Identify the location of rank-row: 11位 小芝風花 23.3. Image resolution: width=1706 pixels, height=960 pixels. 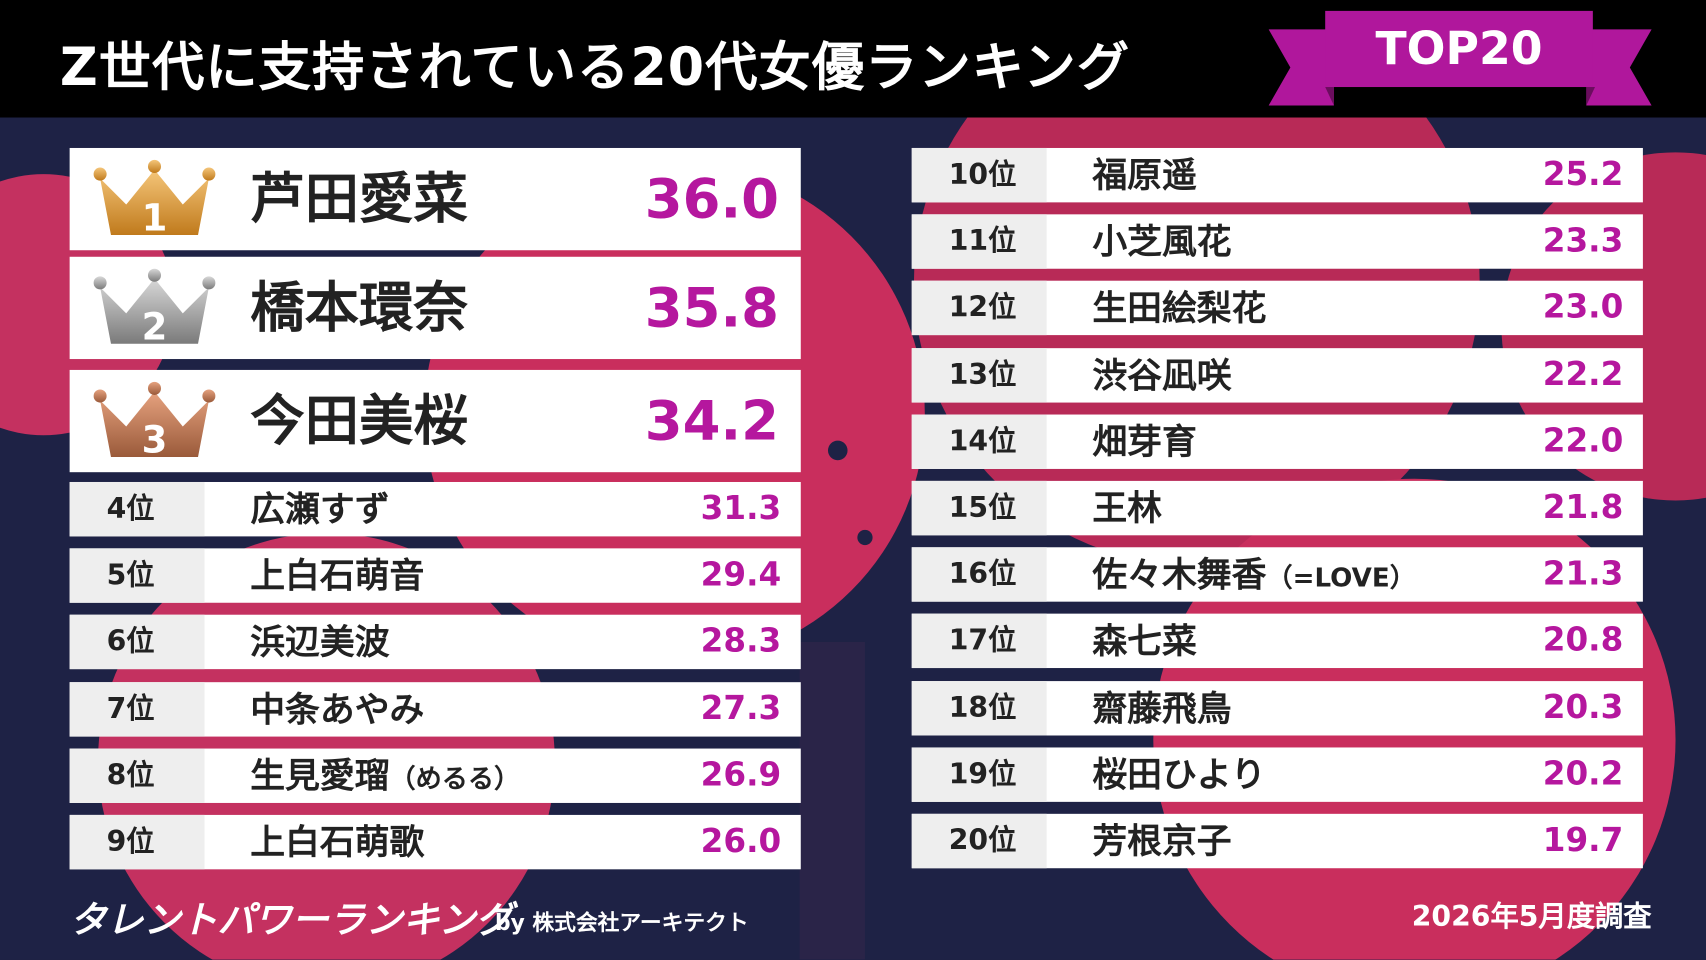
(1277, 241).